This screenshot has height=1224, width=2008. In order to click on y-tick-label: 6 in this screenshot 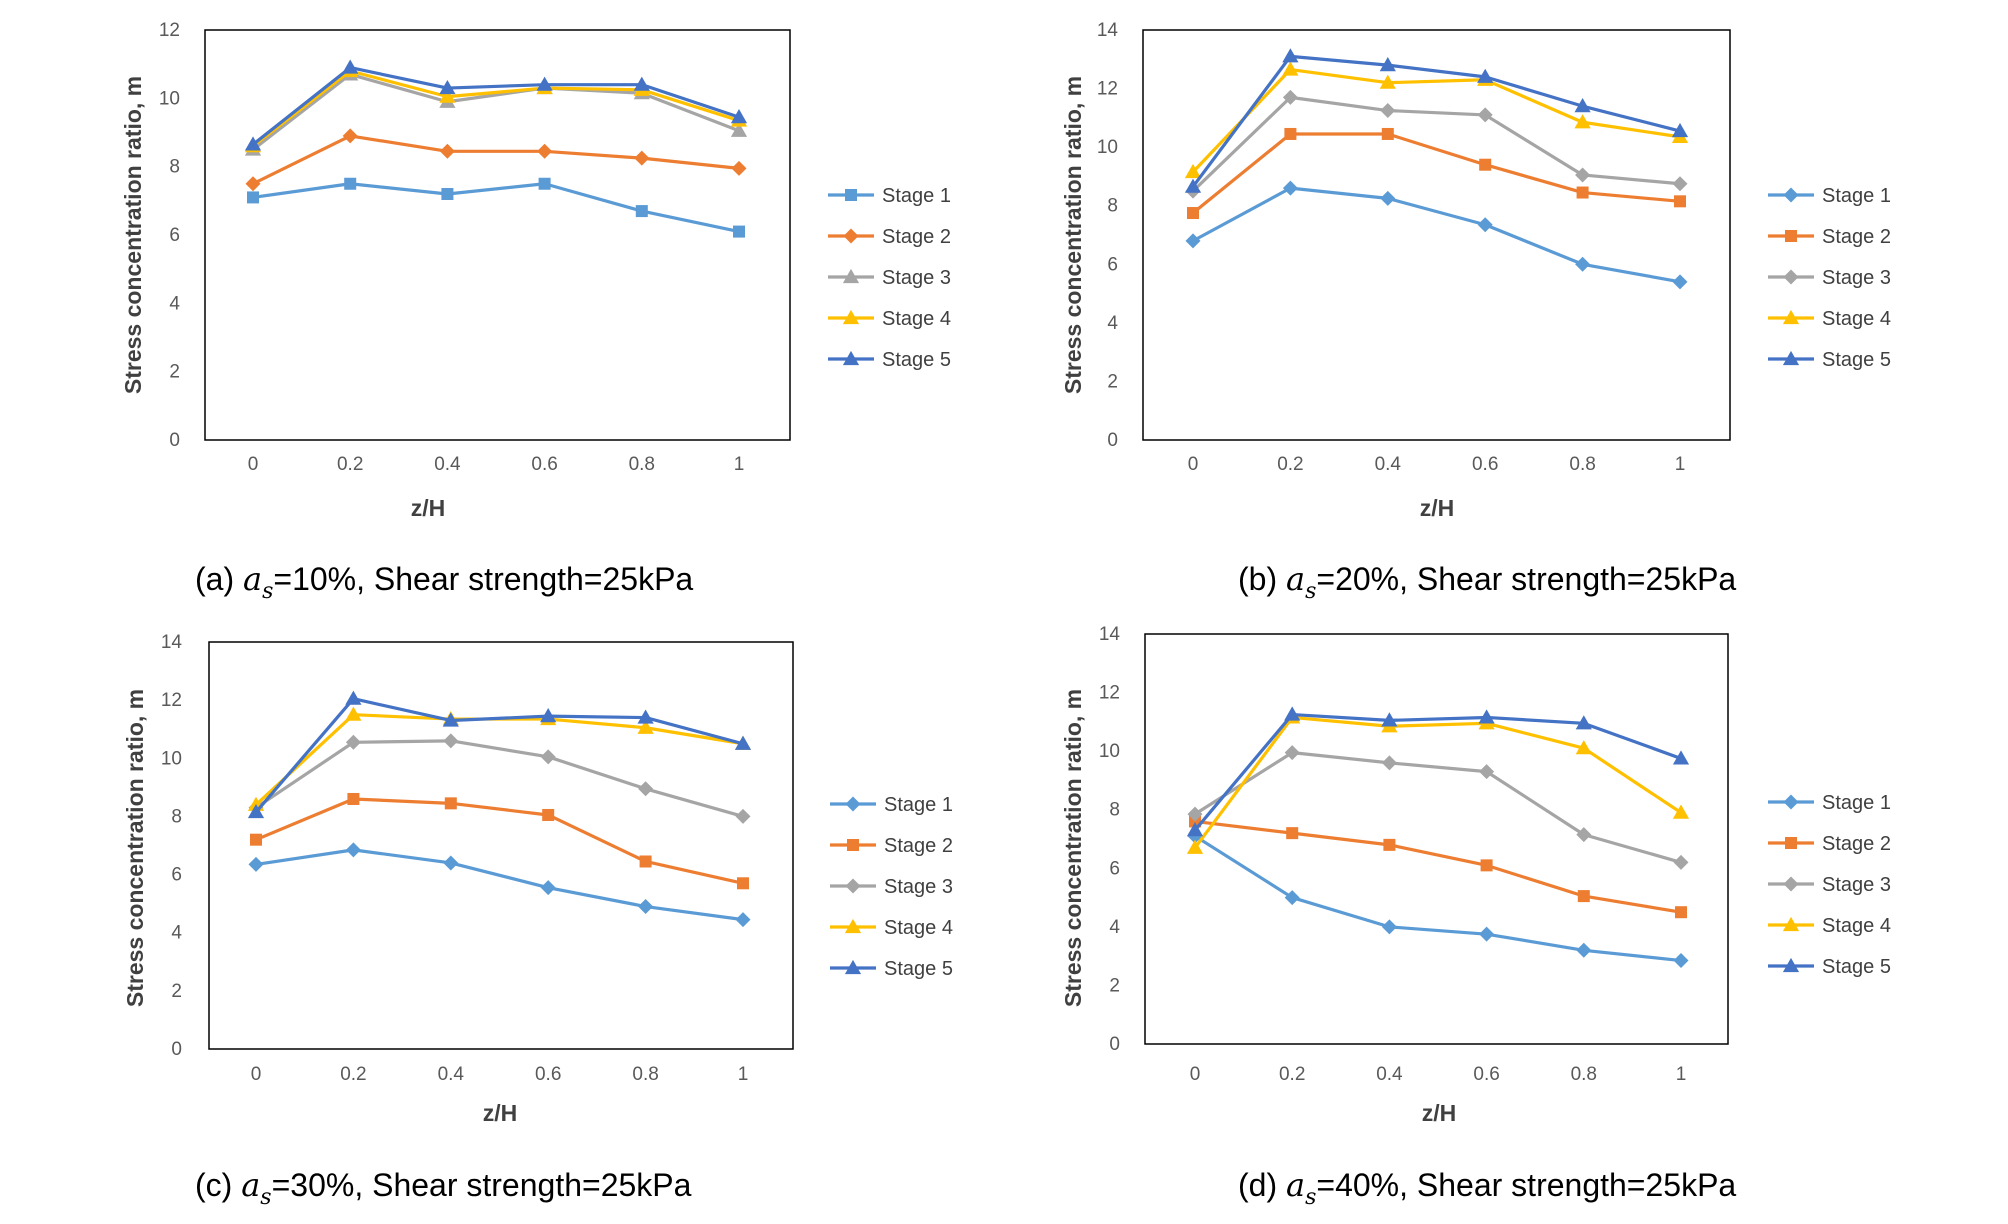, I will do `click(176, 875)`.